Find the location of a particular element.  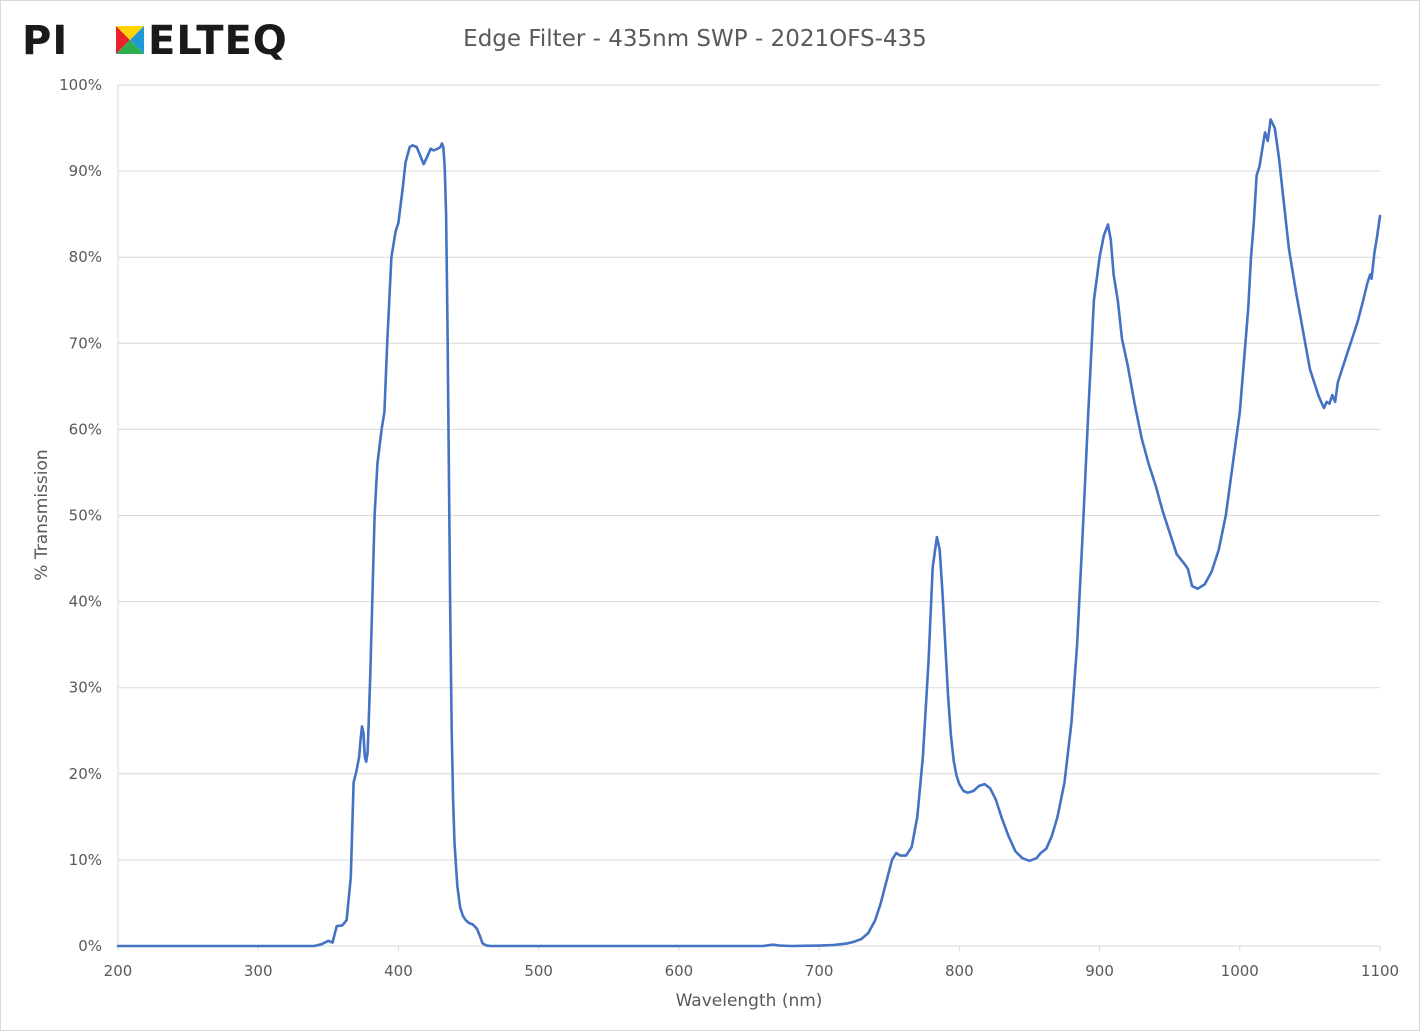

y-tick-label: 20% is located at coordinates (85, 774).